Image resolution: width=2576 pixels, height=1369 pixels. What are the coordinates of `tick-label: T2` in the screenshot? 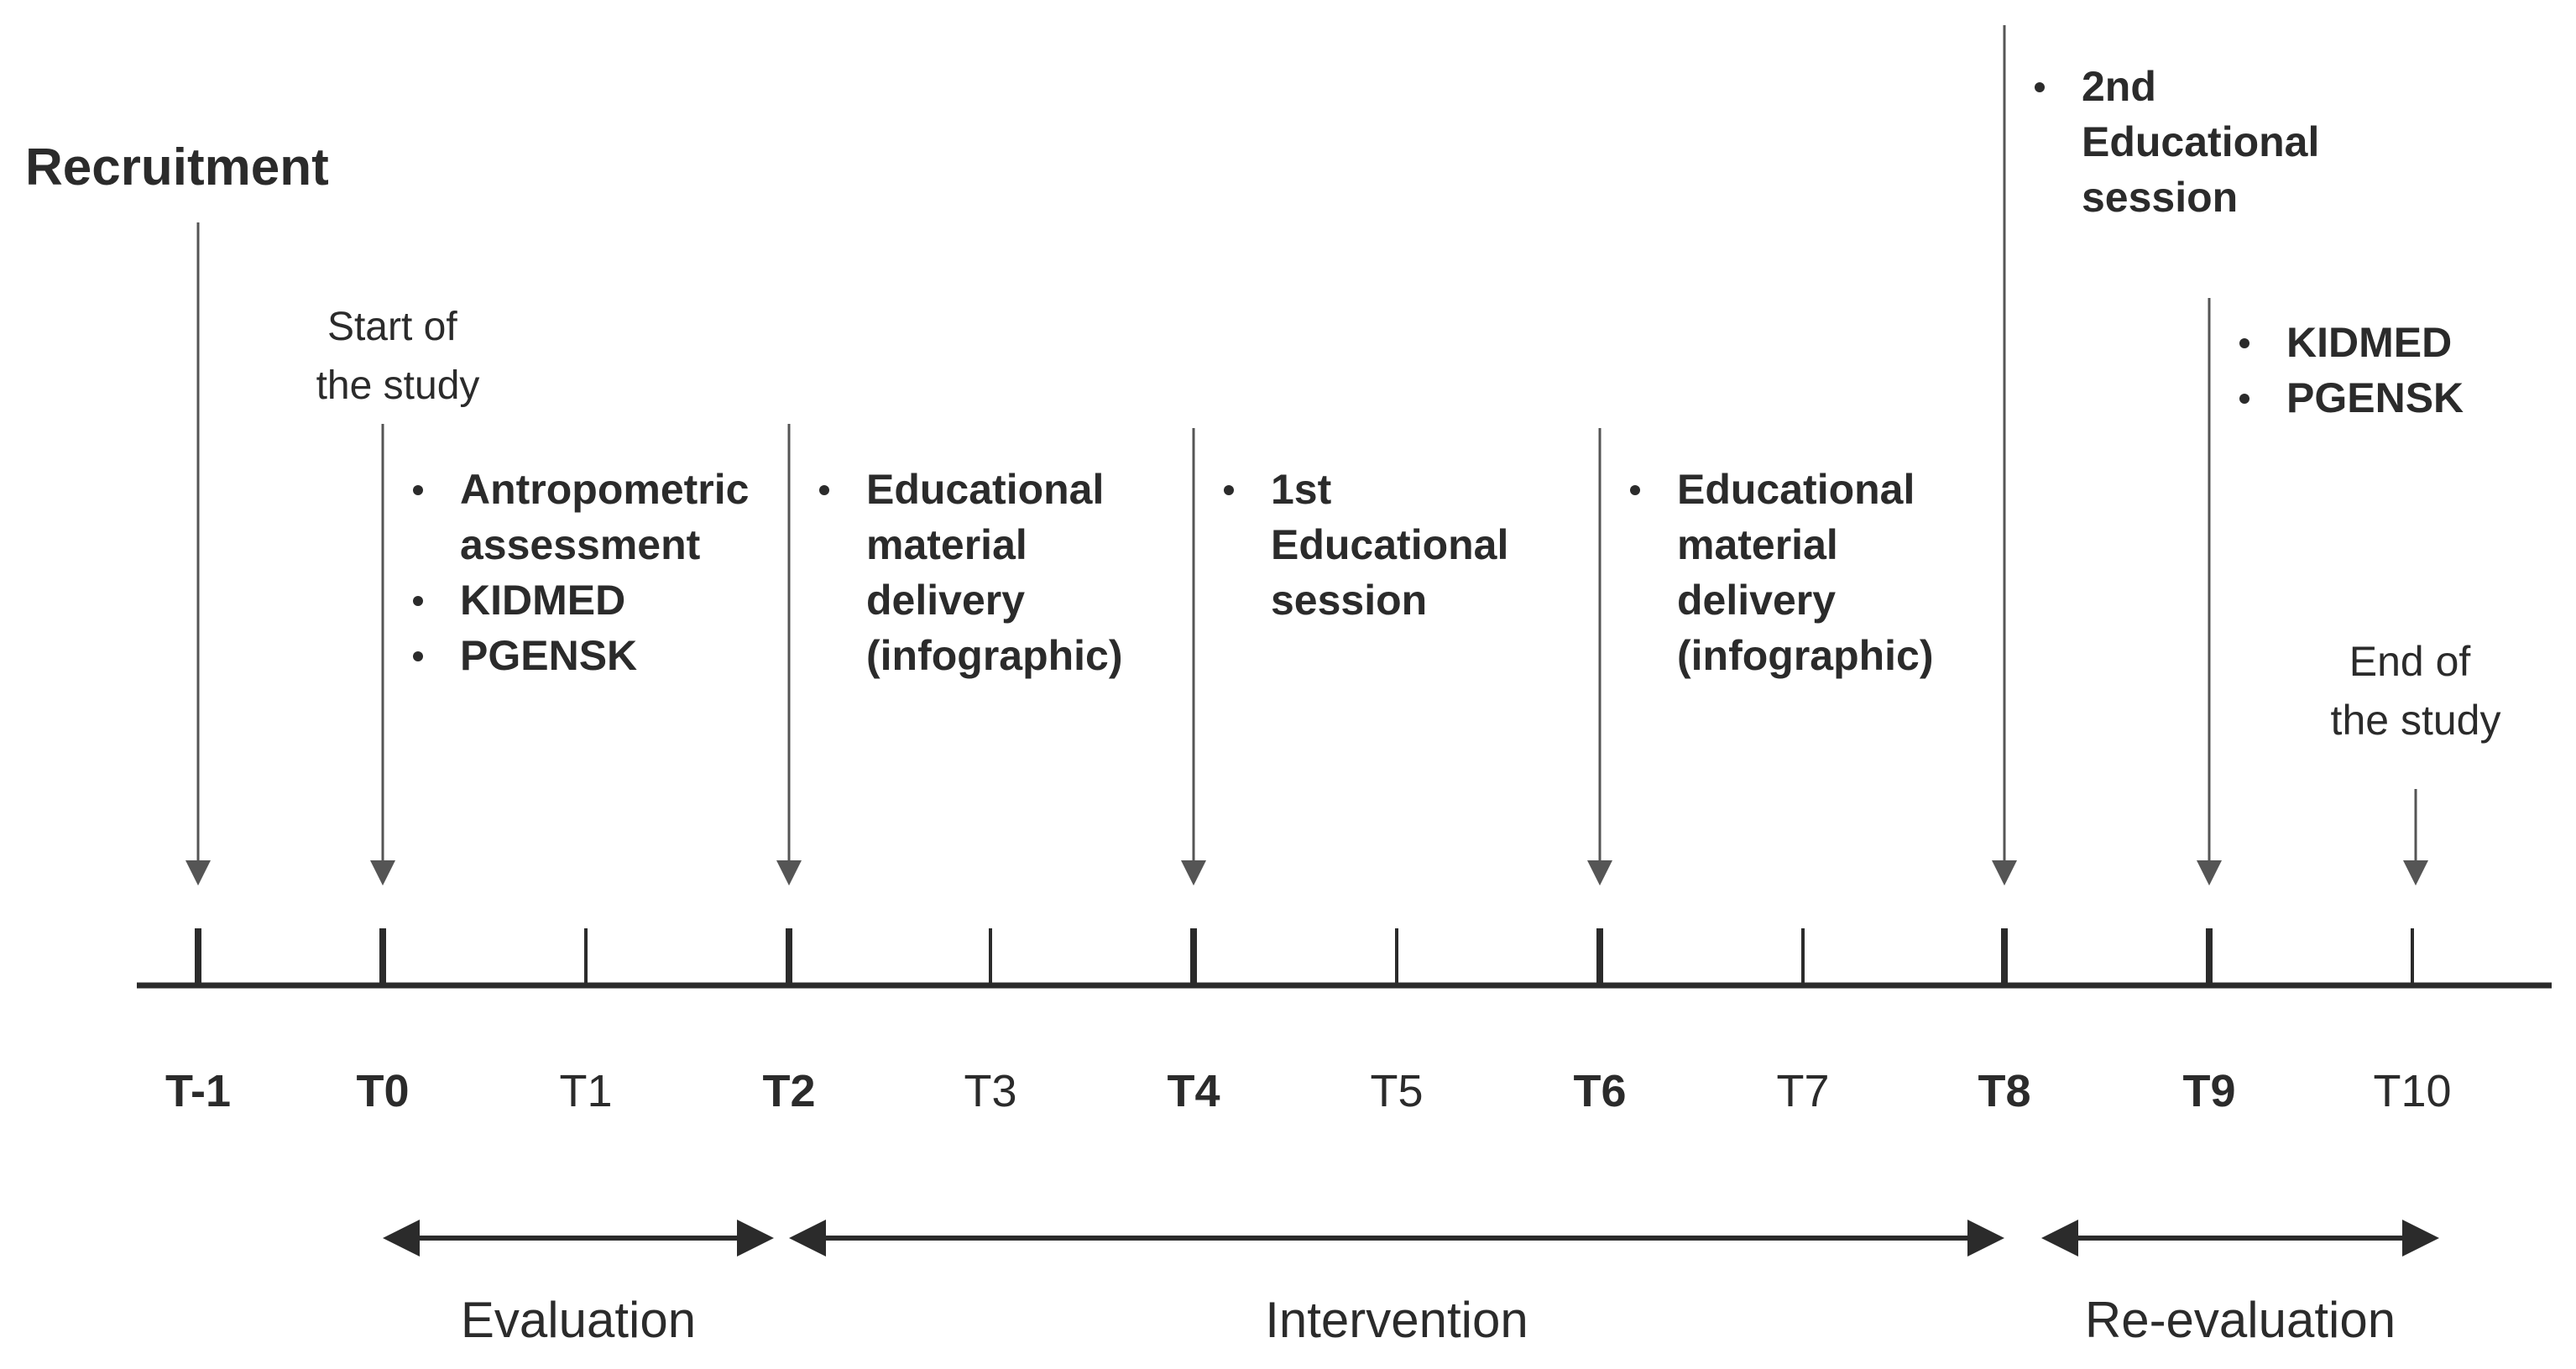 It's located at (788, 1091).